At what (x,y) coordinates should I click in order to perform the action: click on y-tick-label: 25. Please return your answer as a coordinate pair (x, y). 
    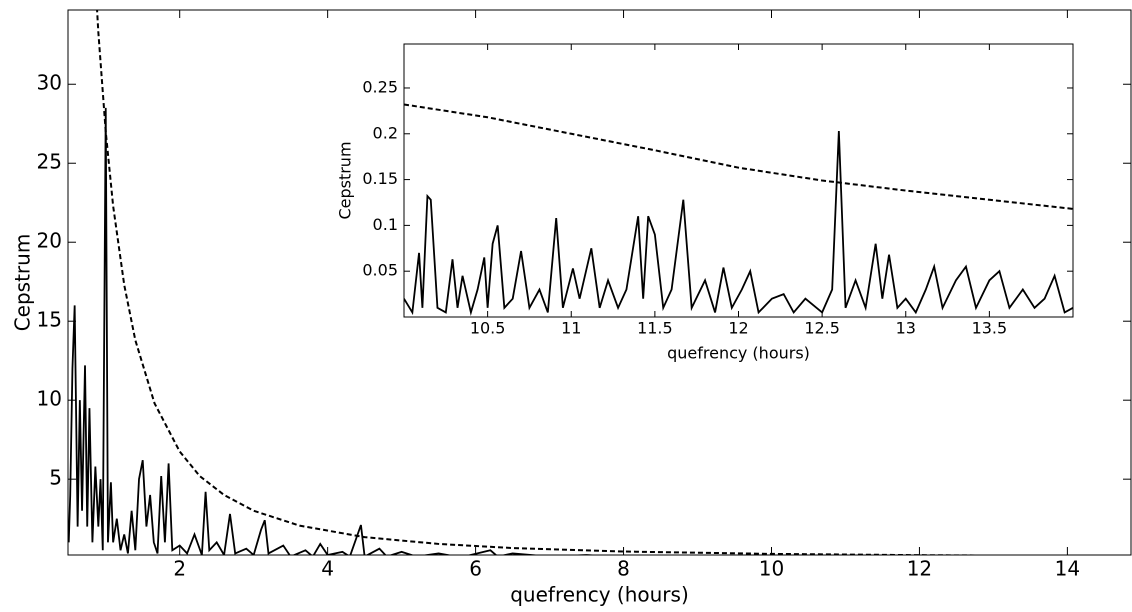
    Looking at the image, I should click on (49, 162).